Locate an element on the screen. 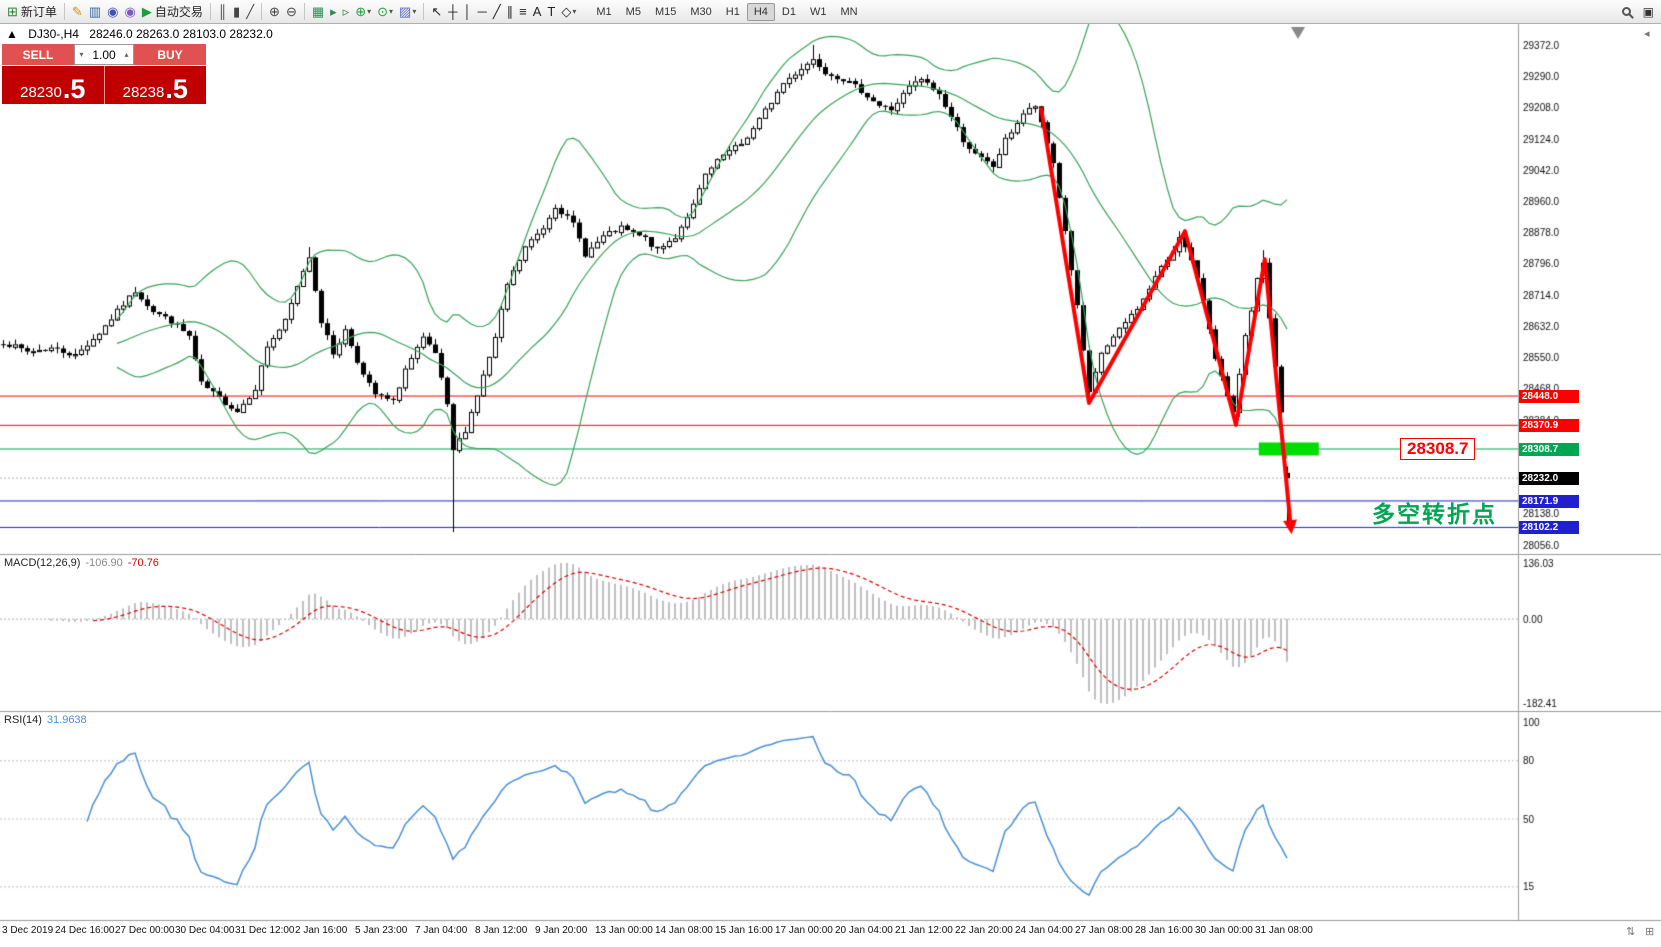  vertical-line-icon-glyph-icon: │ is located at coordinates (467, 11).